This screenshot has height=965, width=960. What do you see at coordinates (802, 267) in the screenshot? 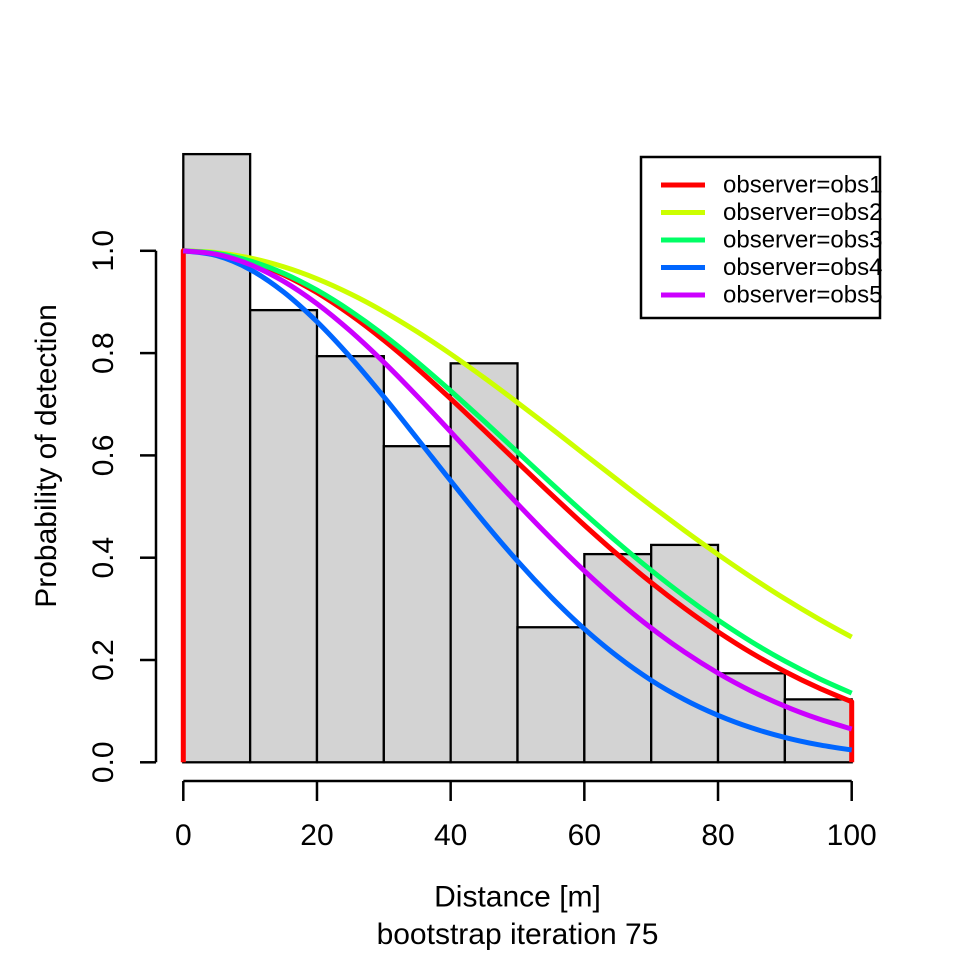
I see `legend-item-label: observer=obs4` at bounding box center [802, 267].